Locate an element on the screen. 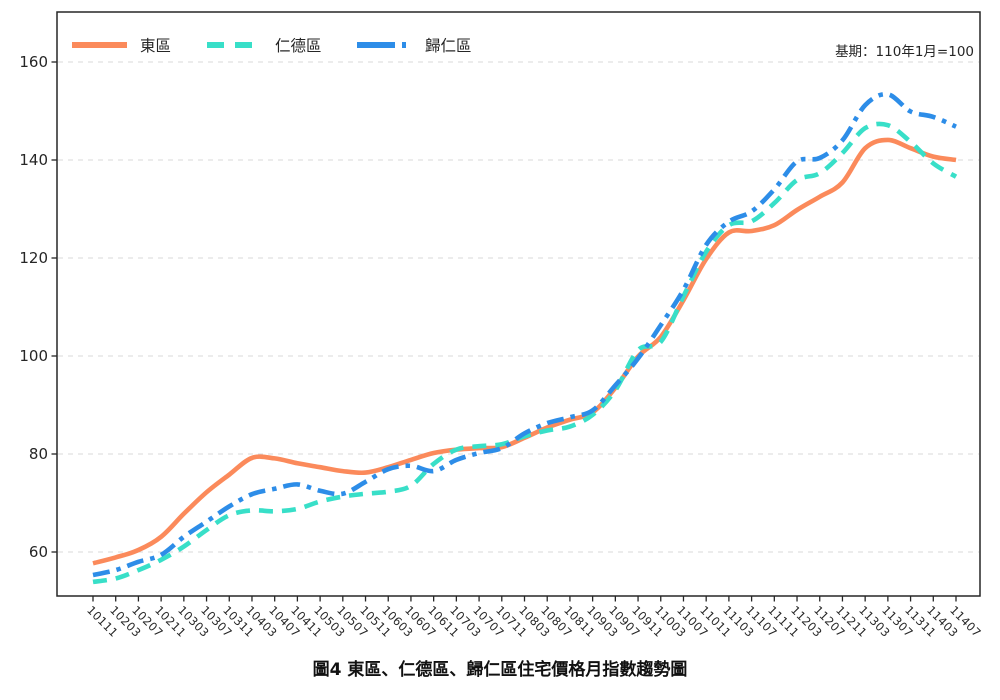 This screenshot has height=700, width=1000. rende-district-line-swatch-icon is located at coordinates (234, 45).